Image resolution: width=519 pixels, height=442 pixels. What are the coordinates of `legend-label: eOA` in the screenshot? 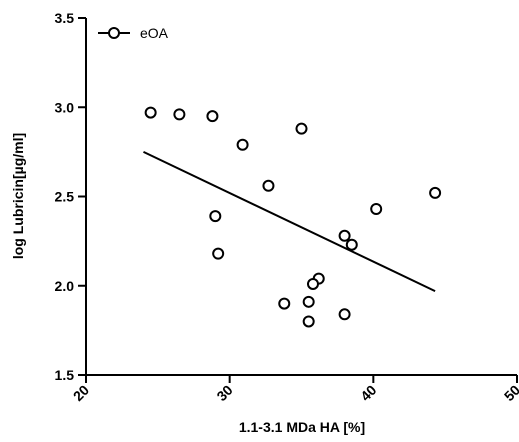 It's located at (154, 33).